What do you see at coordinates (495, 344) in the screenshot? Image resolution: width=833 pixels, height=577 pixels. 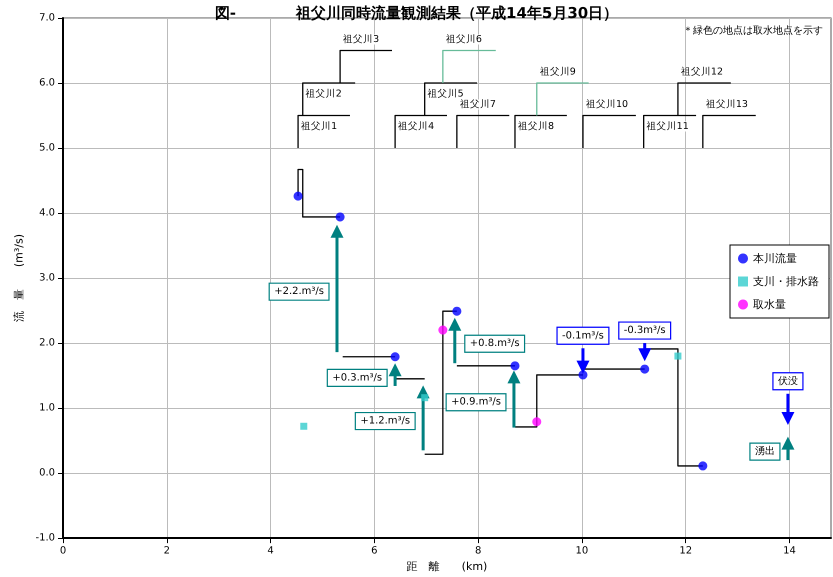 I see `series-label: +0.8.m³/s` at bounding box center [495, 344].